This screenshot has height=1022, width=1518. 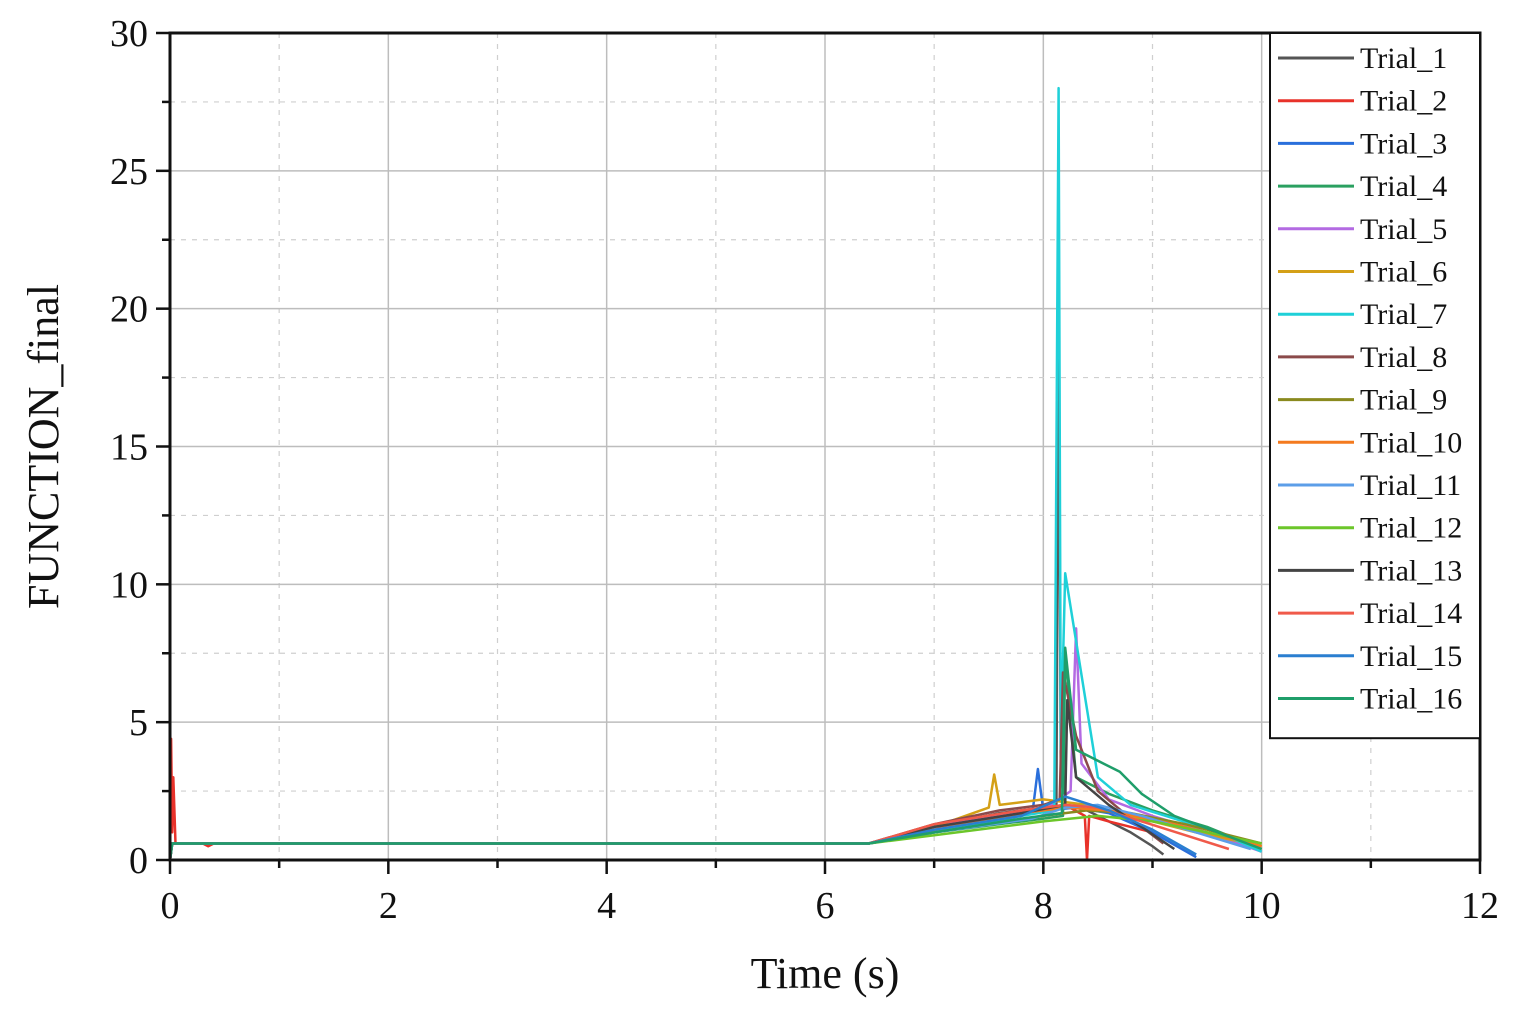 What do you see at coordinates (43, 446) in the screenshot?
I see `y-axis-title: FUNCTION_final` at bounding box center [43, 446].